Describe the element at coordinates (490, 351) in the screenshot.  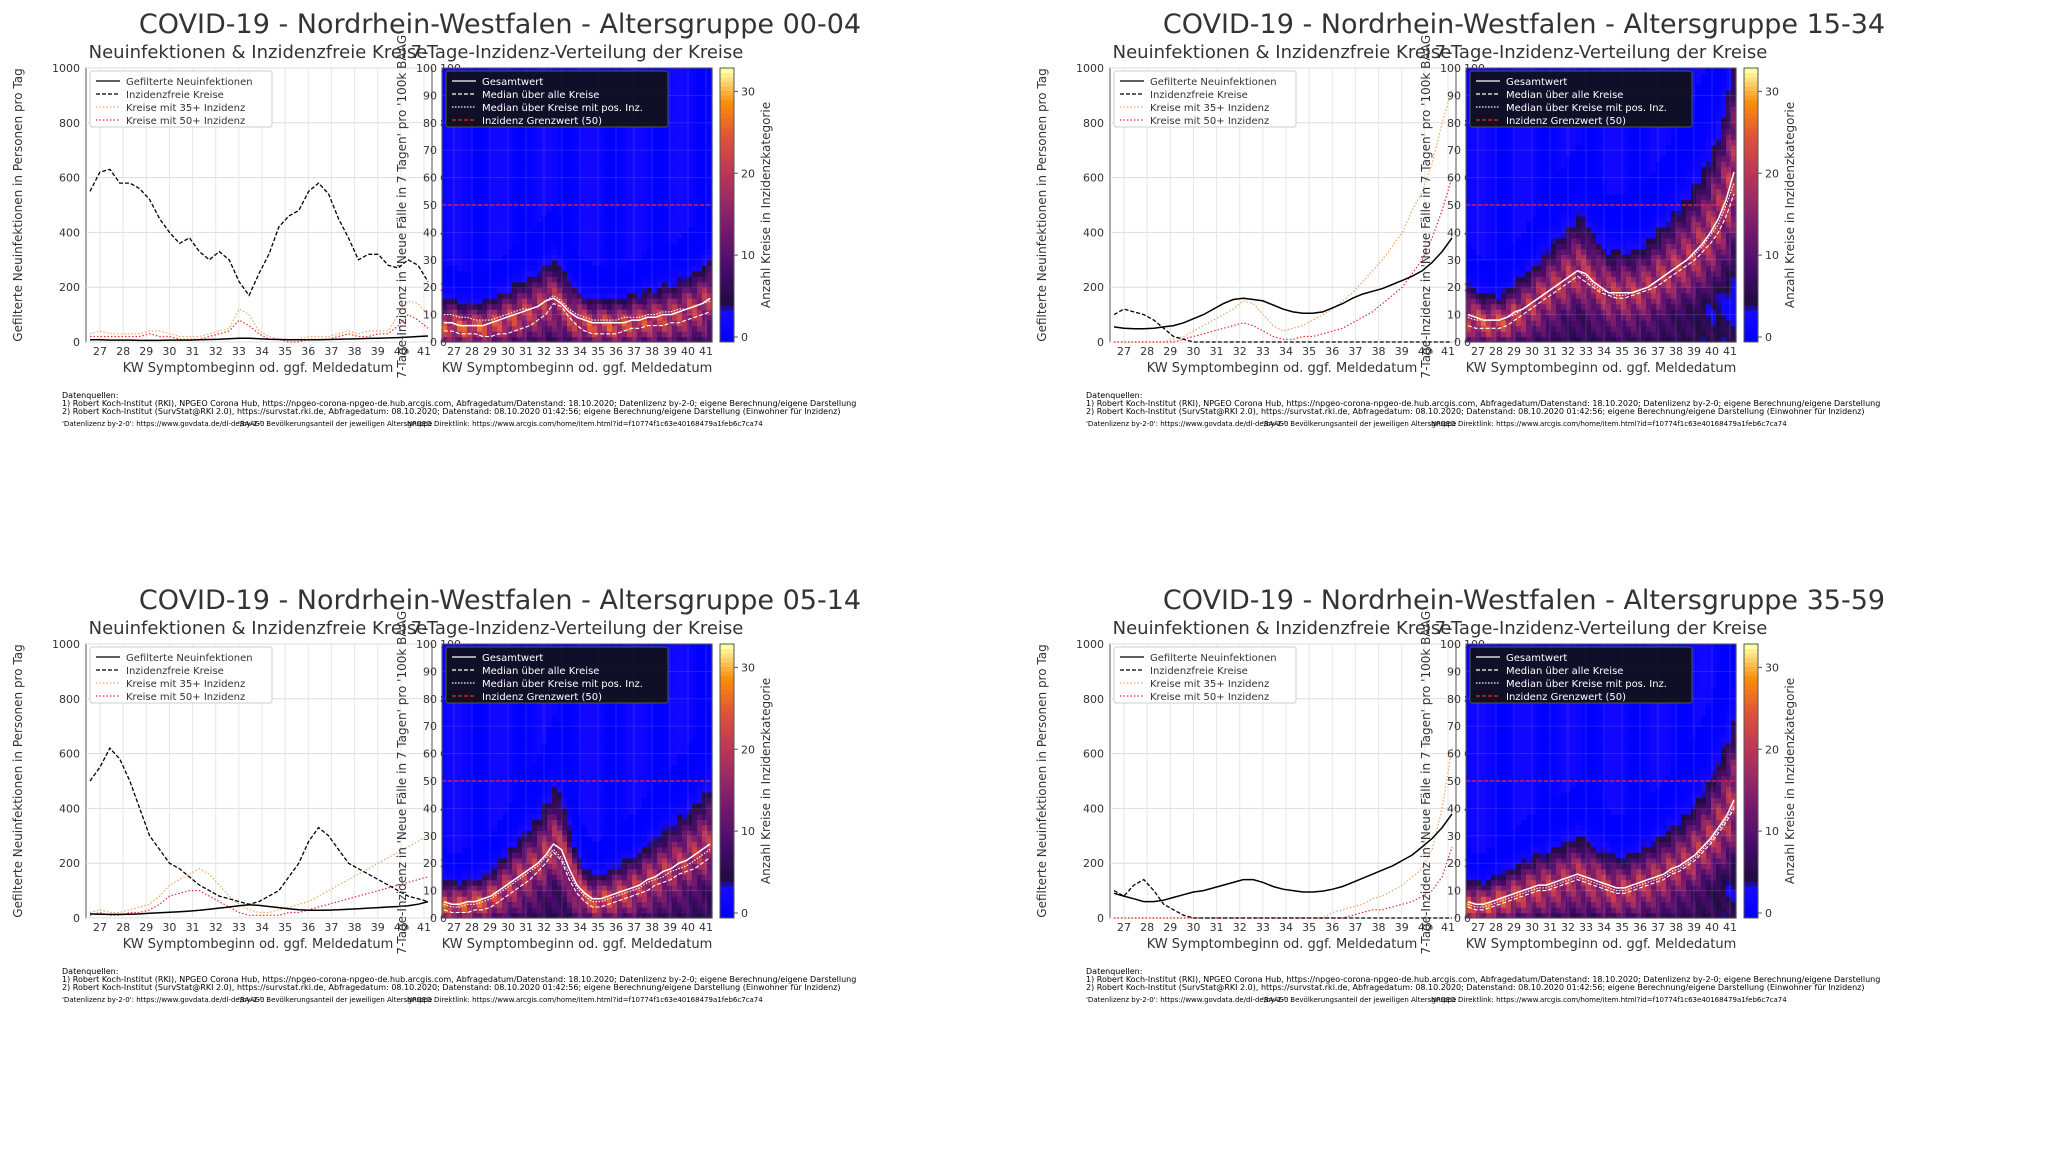
I see `heatmap-x-tick-label: 29` at that location.